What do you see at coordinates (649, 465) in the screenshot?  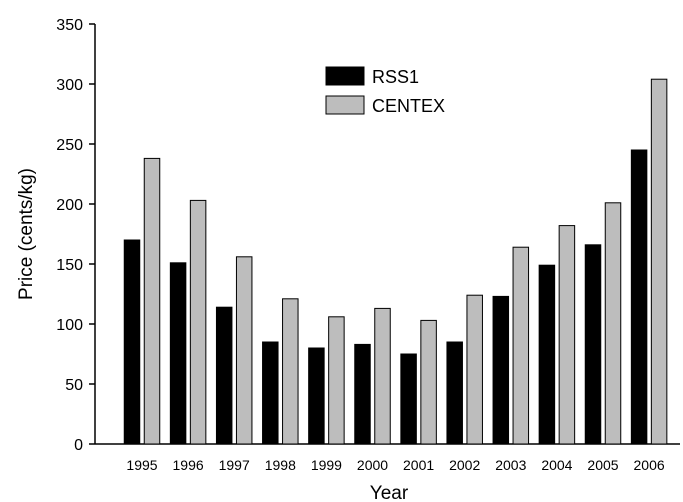 I see `x-tick-label: 2006` at bounding box center [649, 465].